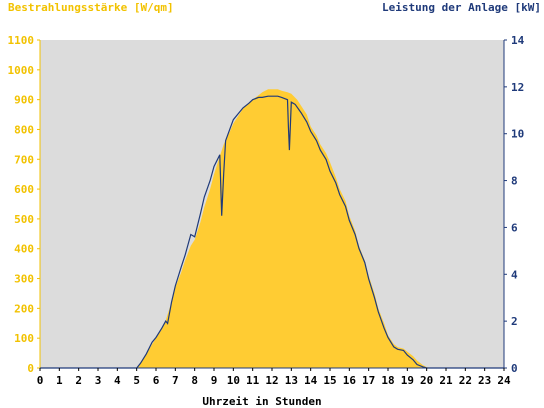  What do you see at coordinates (350, 380) in the screenshot?
I see `x-tick-label: 16` at bounding box center [350, 380].